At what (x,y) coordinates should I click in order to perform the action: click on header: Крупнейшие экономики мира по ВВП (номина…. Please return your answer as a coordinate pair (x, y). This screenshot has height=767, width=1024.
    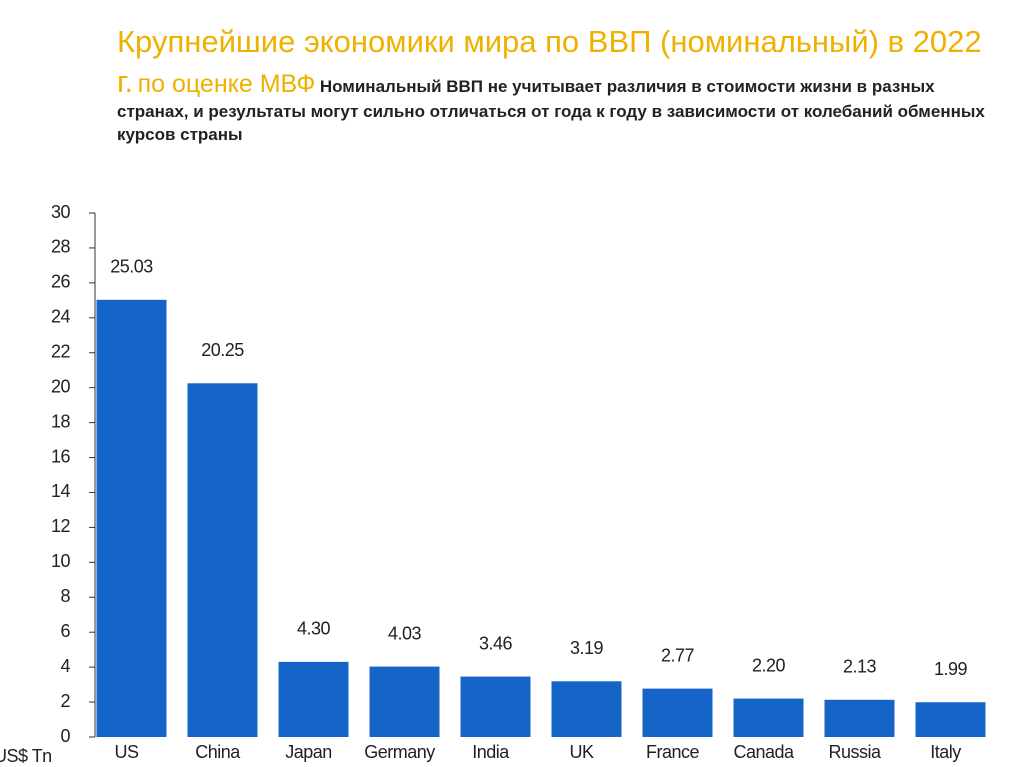
    Looking at the image, I should click on (557, 84).